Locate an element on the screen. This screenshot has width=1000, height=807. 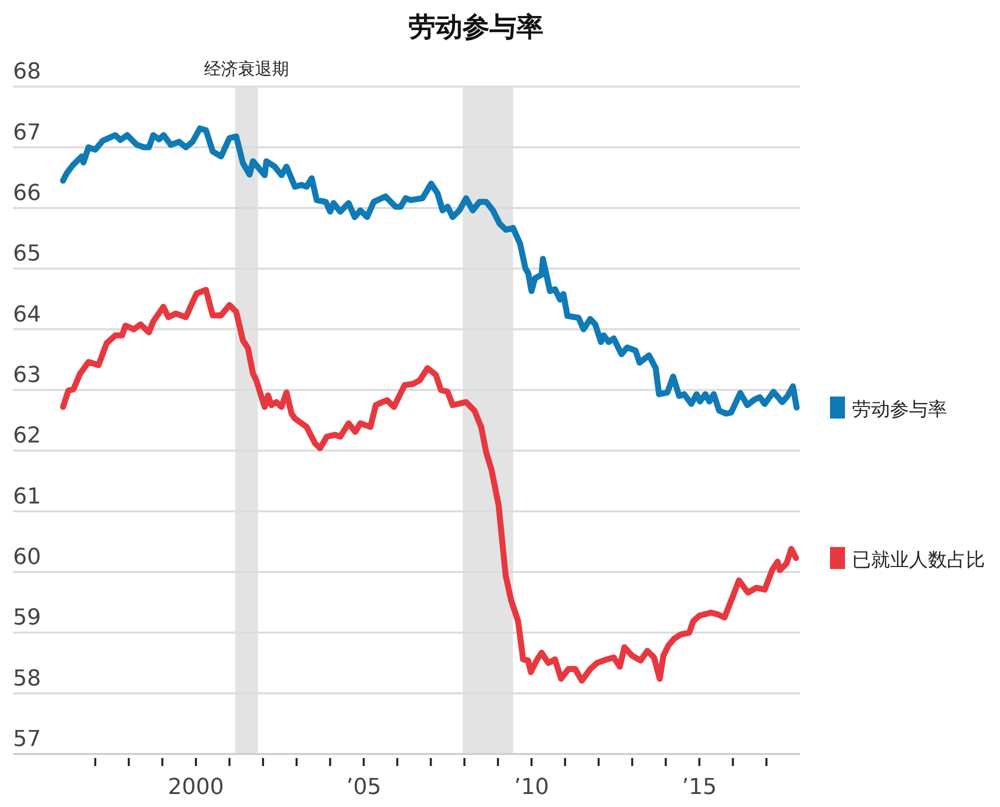
x-tick-label: ’15 is located at coordinates (699, 787).